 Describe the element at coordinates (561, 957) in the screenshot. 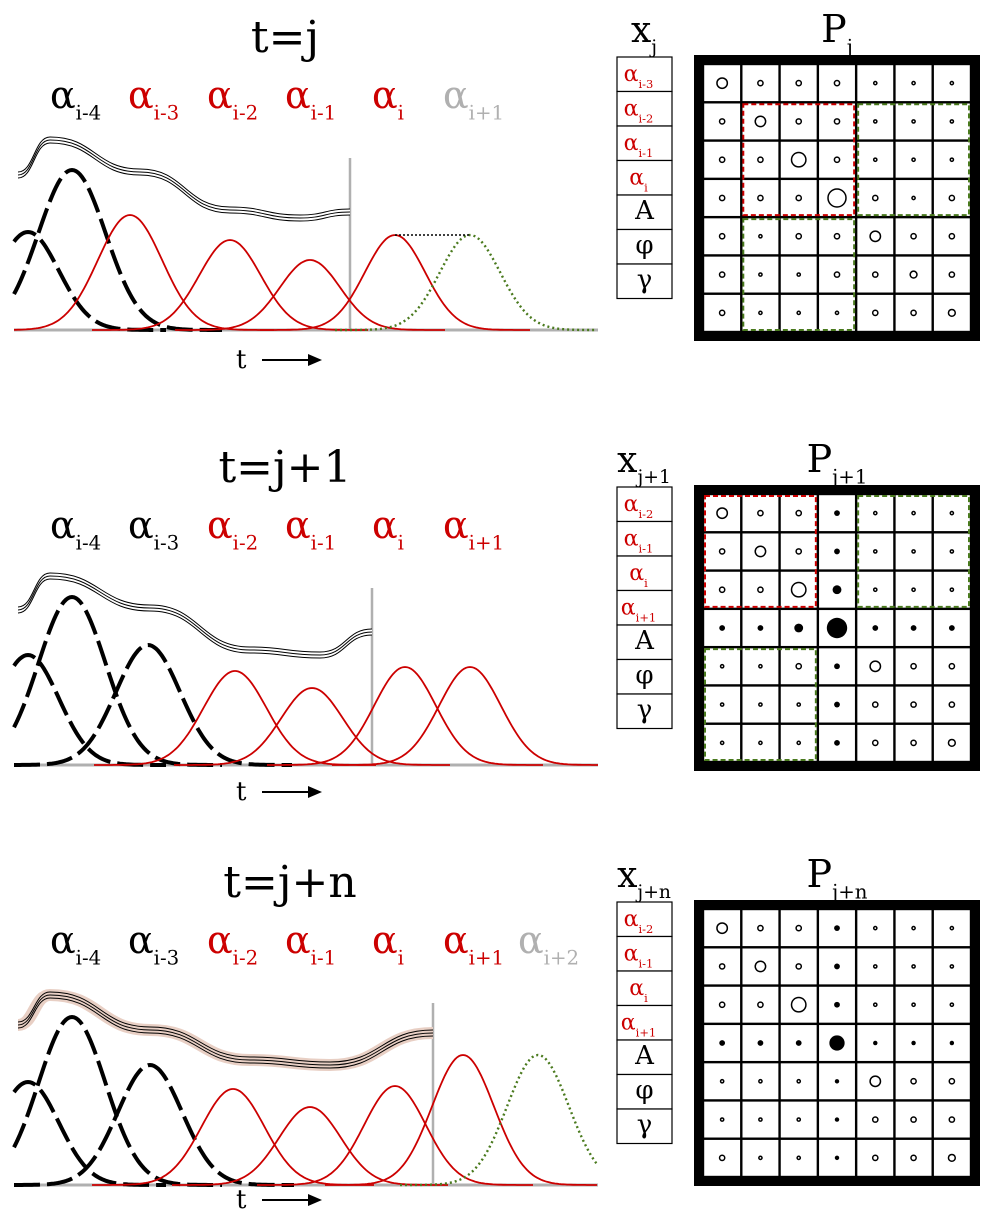

I see `alpha-label-sub: i+2` at that location.